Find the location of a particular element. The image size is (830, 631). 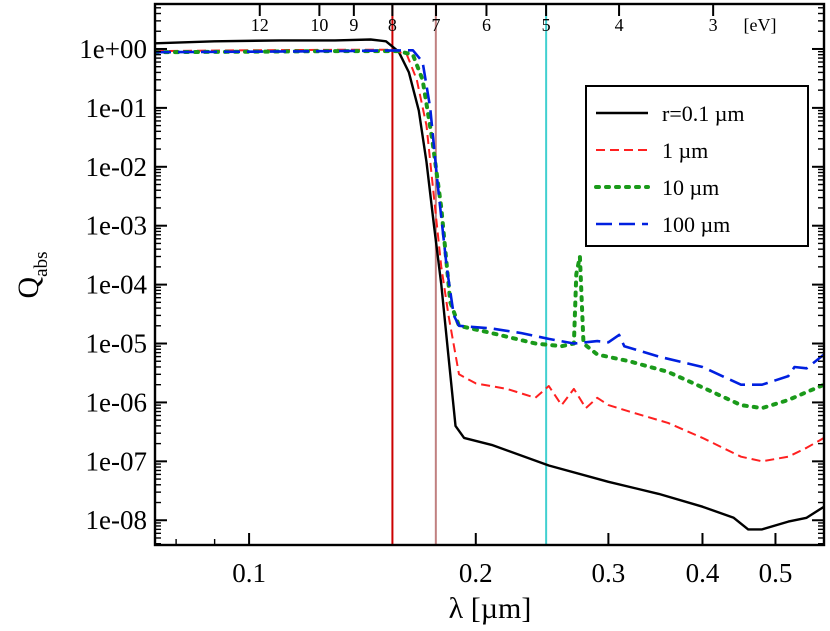

top-tick-label-8: 4 is located at coordinates (619, 25).